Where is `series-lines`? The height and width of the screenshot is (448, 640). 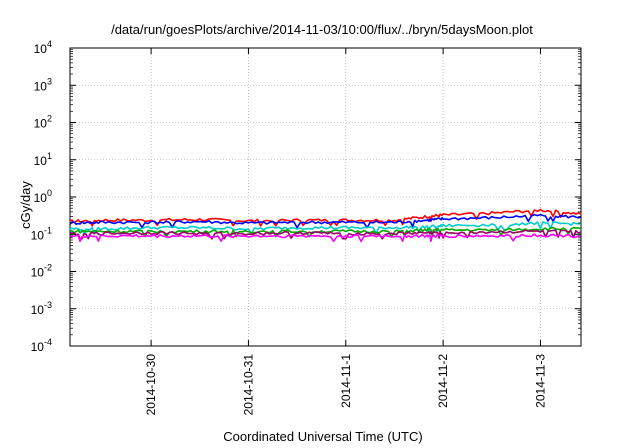 series-lines is located at coordinates (325, 225).